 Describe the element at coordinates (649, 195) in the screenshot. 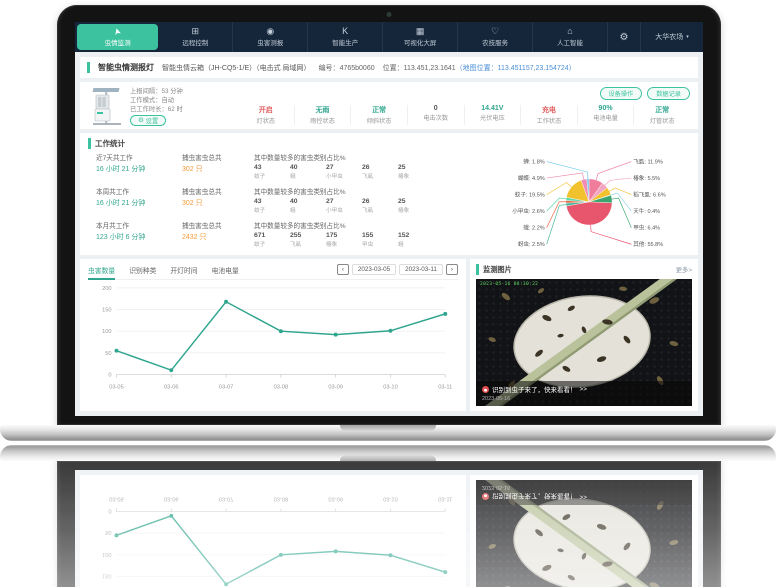

I see `pie-label: 稻飞虱: 6.6%` at that location.